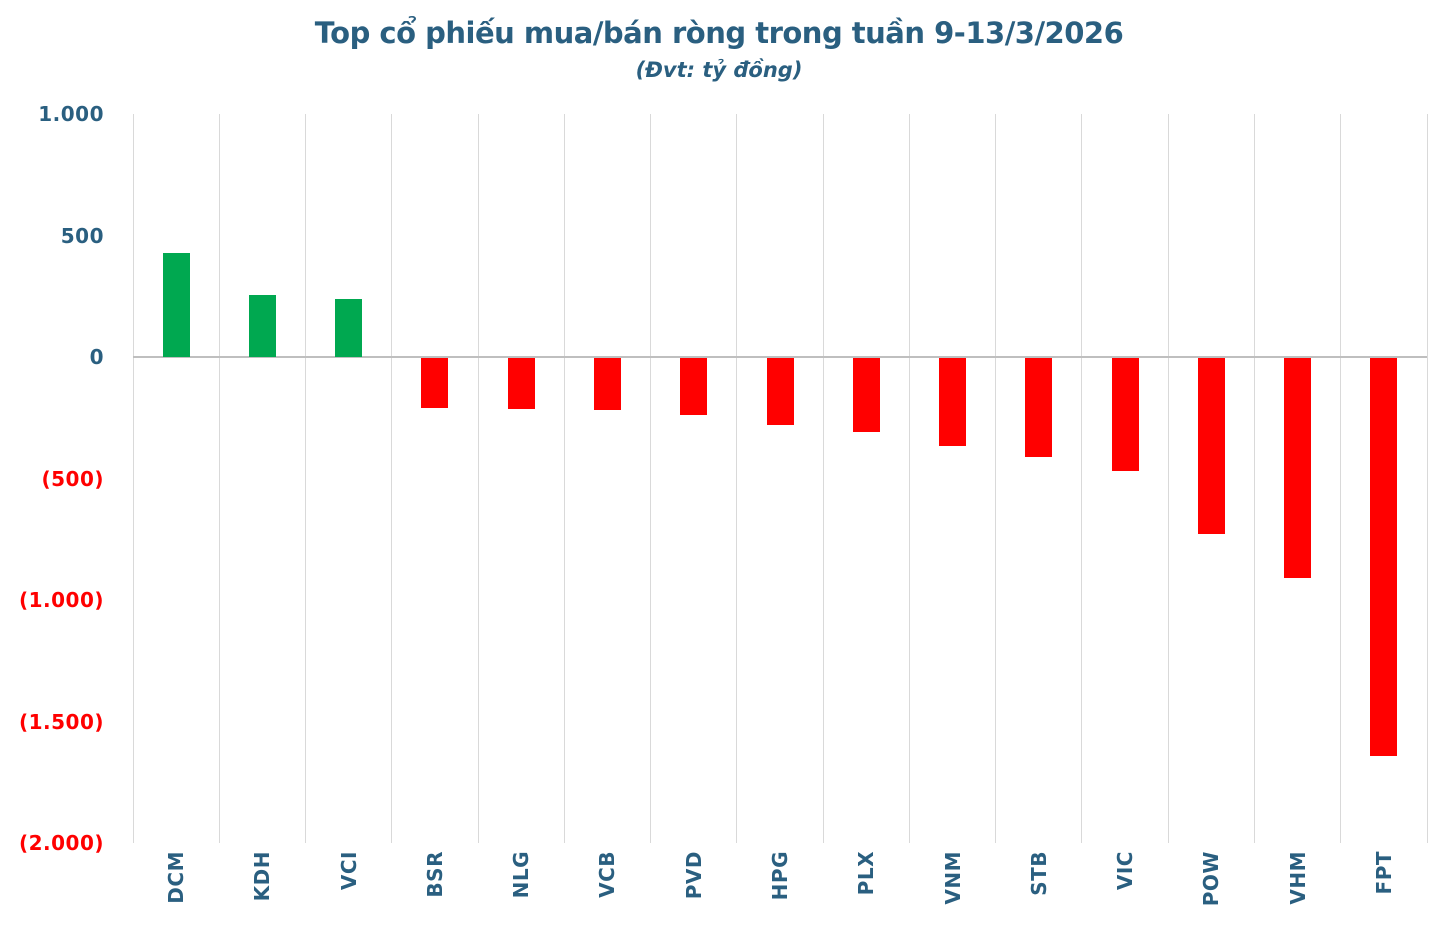  I want to click on bar-NLG, so click(521, 384).